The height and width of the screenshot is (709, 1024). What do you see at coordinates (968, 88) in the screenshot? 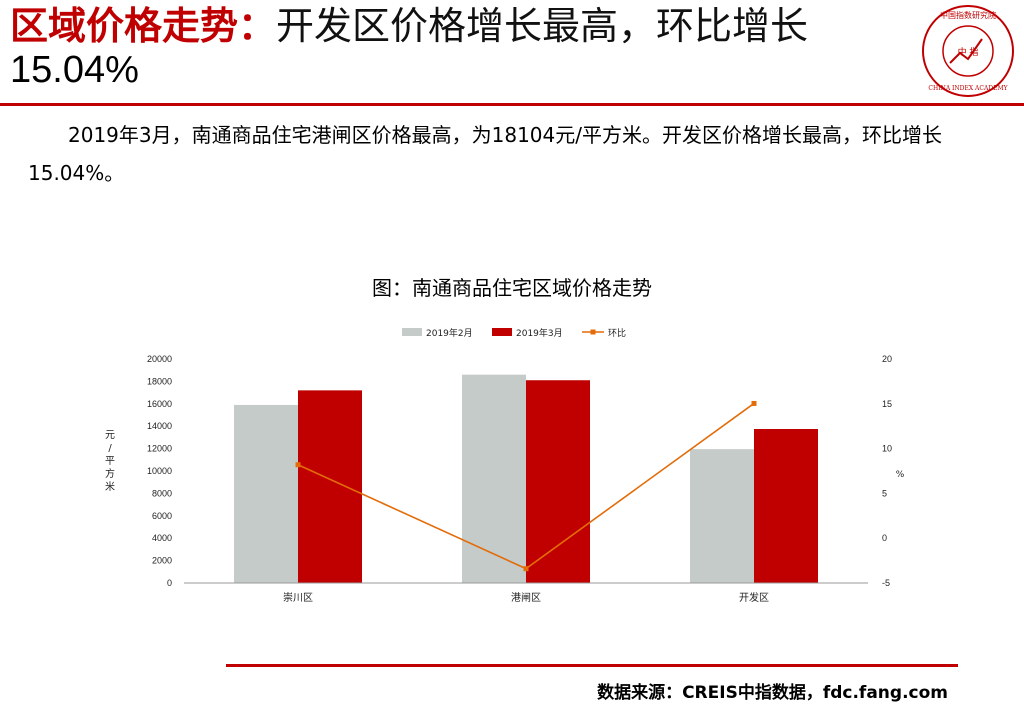
I see `logo-bottom-text: CHINA INDEX ACADEMY` at bounding box center [968, 88].